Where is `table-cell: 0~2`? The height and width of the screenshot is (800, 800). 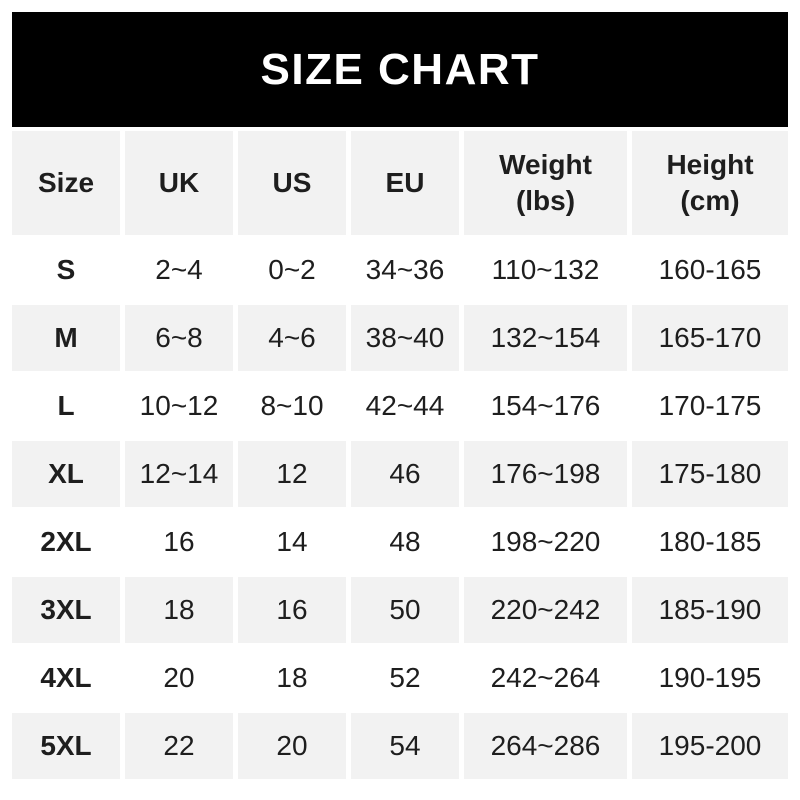
table-cell: 0~2 is located at coordinates (292, 270).